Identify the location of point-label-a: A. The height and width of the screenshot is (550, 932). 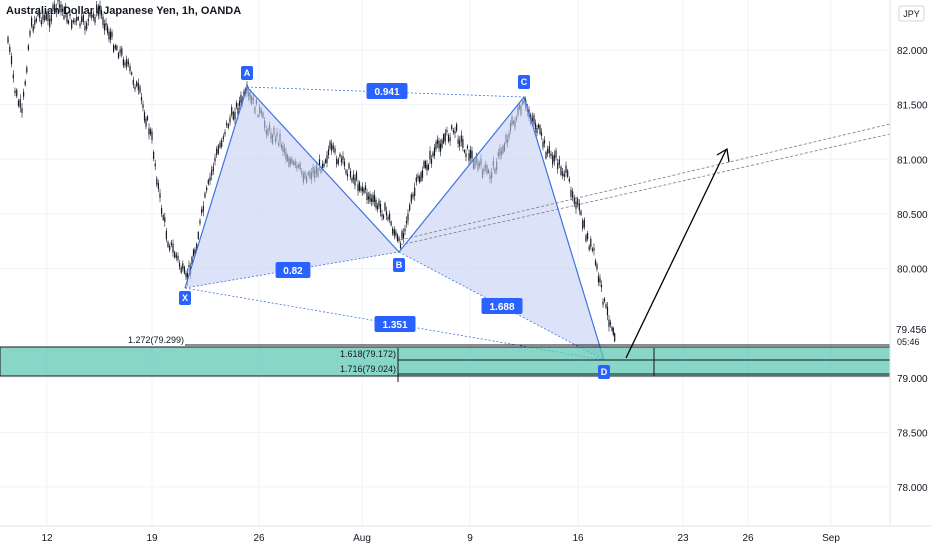
(247, 73).